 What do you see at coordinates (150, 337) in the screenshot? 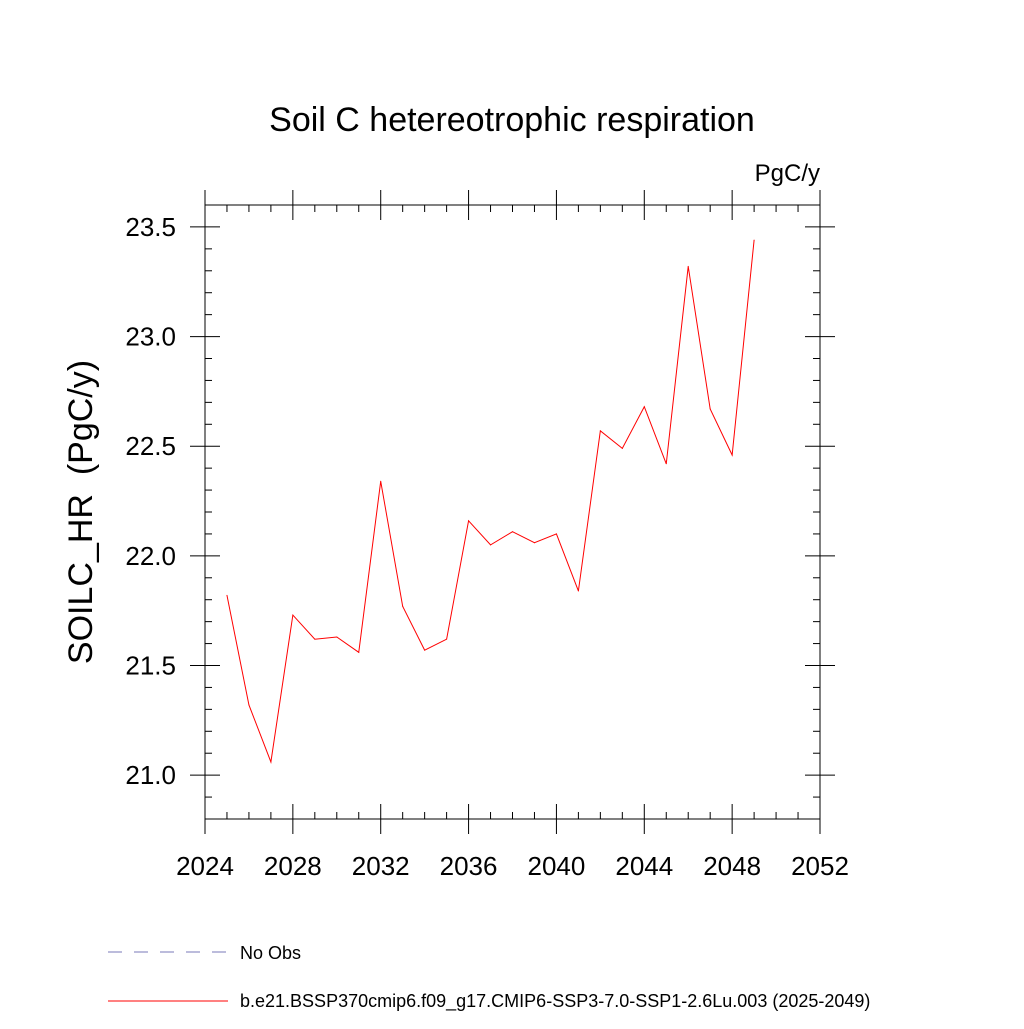
I see `y-tick-label: 23.0` at bounding box center [150, 337].